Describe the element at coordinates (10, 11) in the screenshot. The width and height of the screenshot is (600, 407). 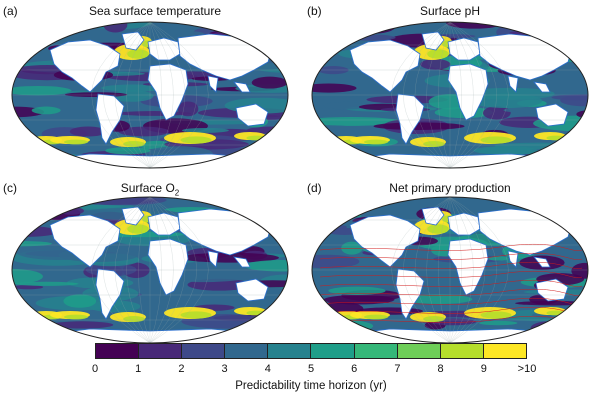
I see `panel-label: (a)` at that location.